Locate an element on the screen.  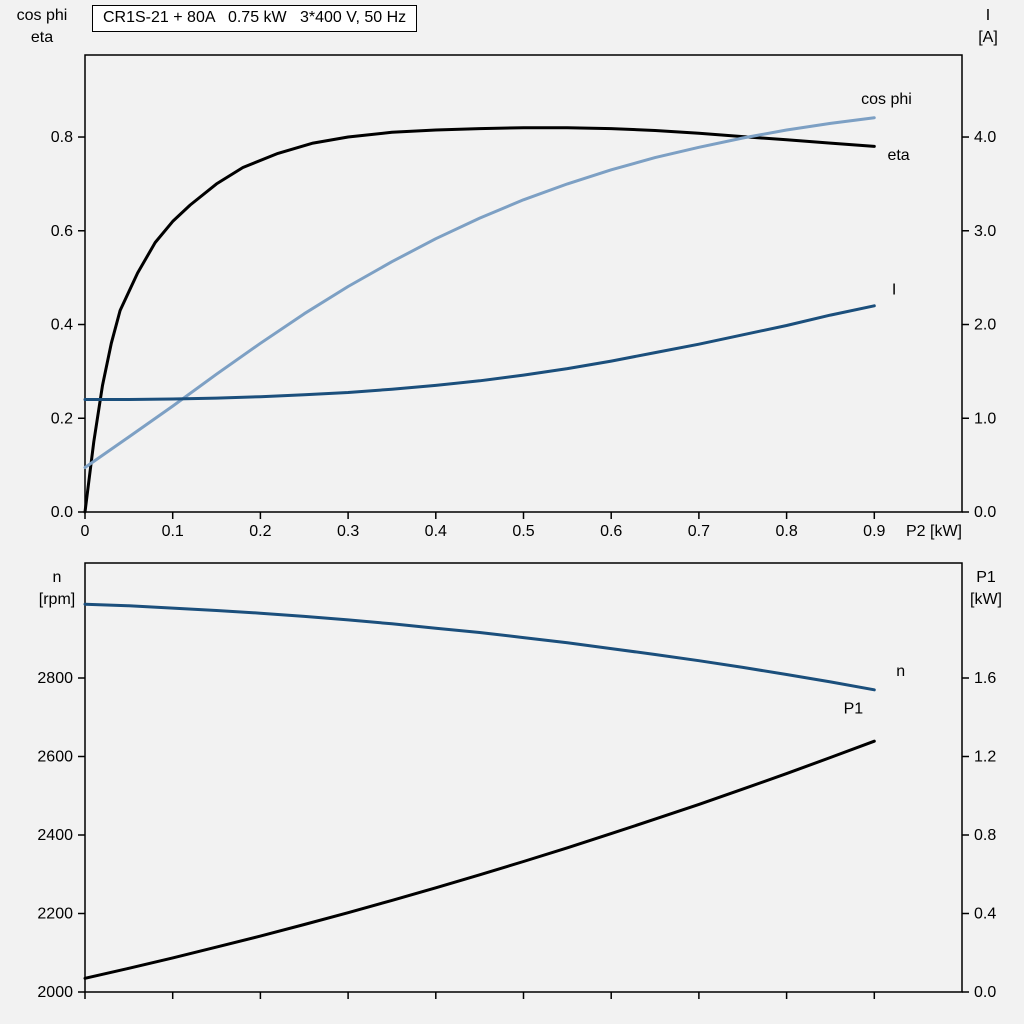
left-tick-label: 0.8 is located at coordinates (62, 137).